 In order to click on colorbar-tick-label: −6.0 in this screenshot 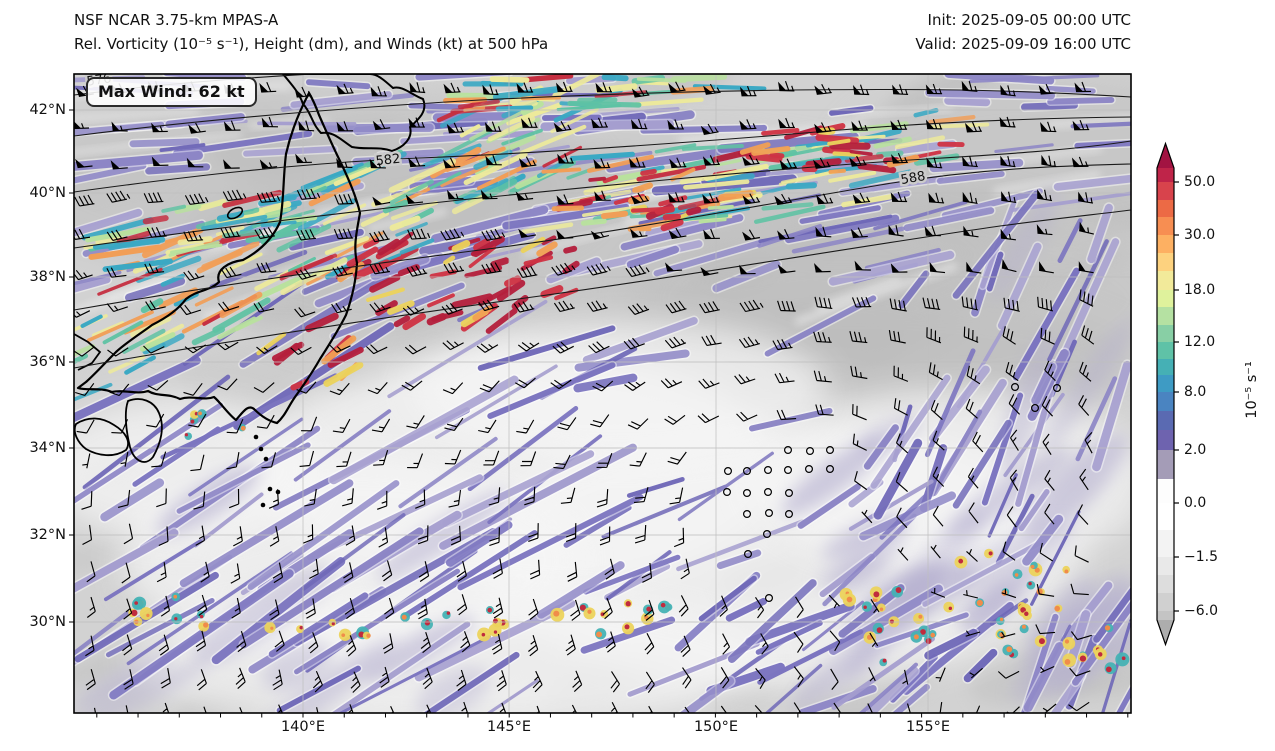, I will do `click(1201, 611)`.